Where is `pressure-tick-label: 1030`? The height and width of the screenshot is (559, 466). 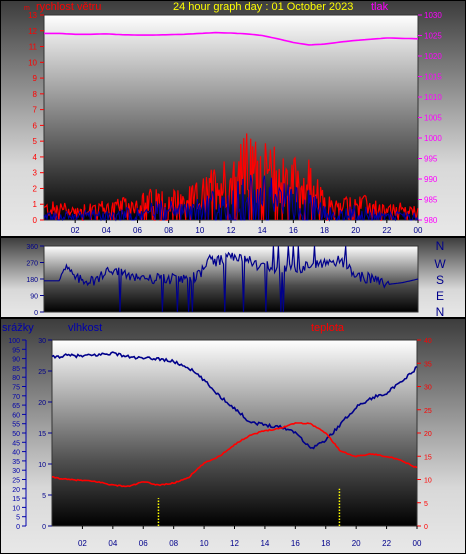 pressure-tick-label: 1030 is located at coordinates (433, 15).